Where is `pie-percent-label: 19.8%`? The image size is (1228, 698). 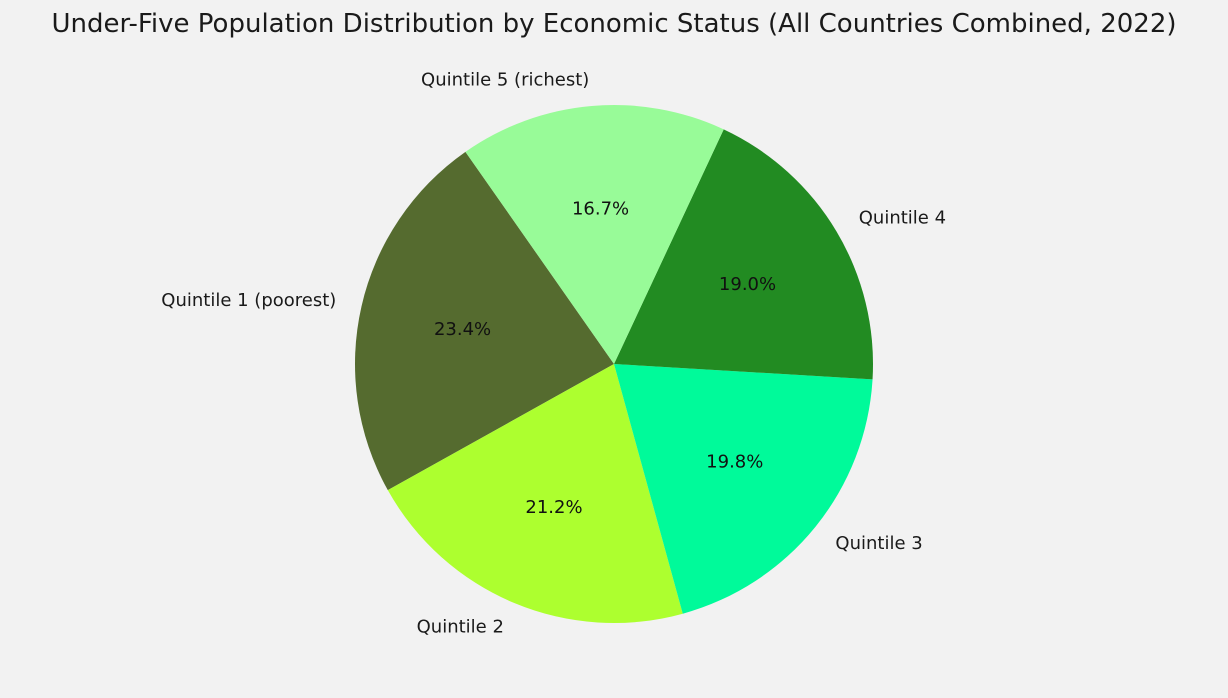 pie-percent-label: 19.8% is located at coordinates (734, 461).